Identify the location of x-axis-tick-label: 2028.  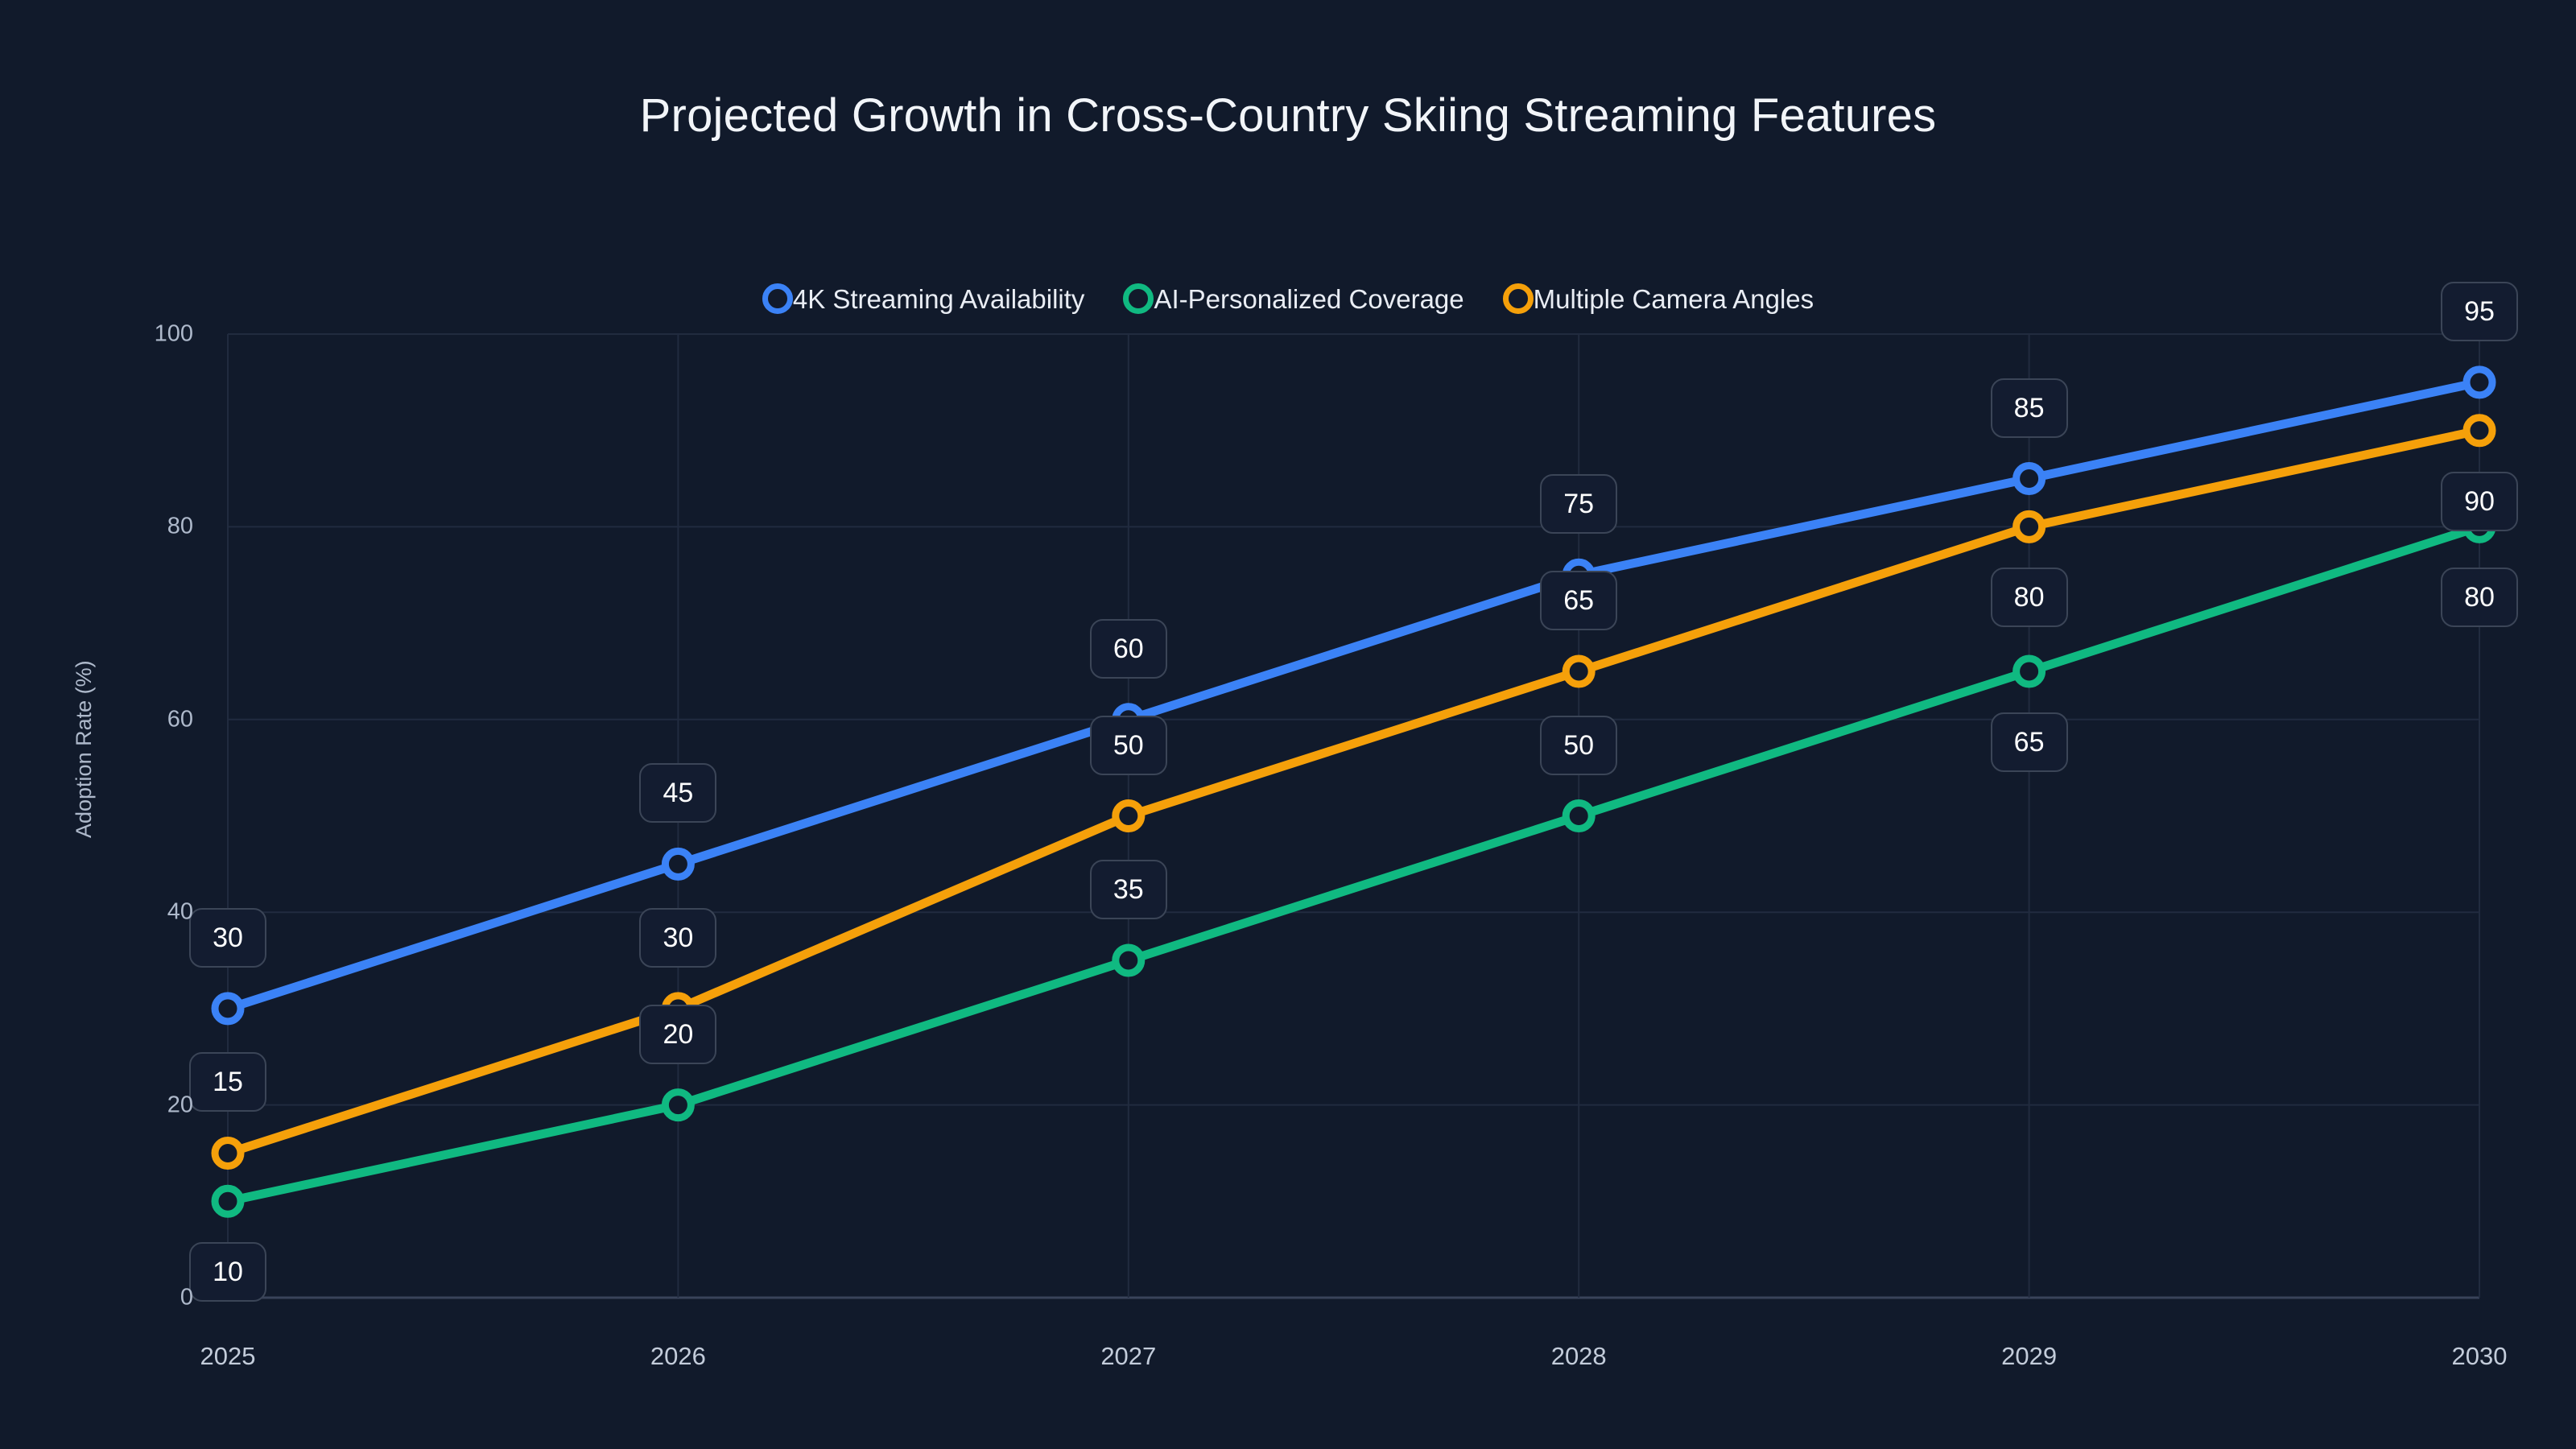
(1578, 1356).